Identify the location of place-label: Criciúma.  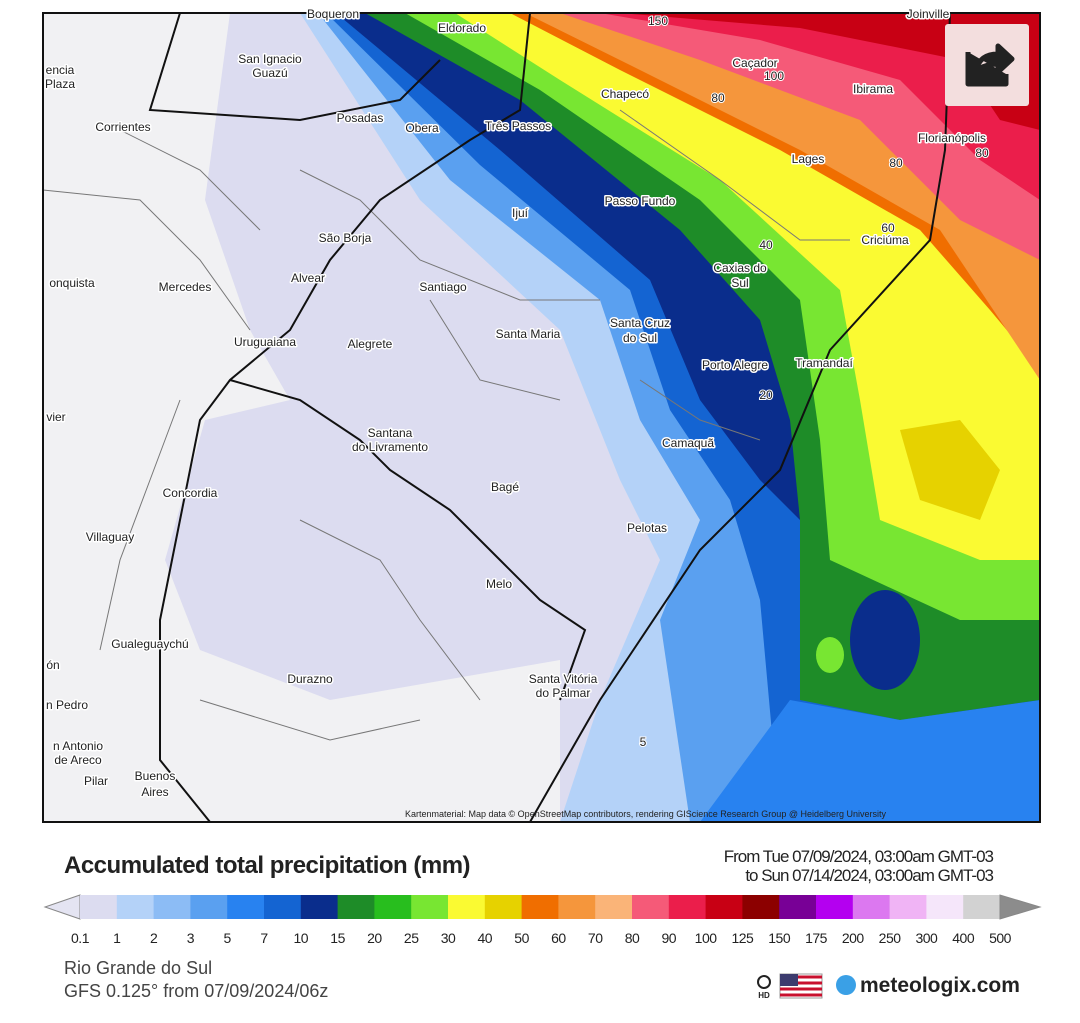
(885, 240).